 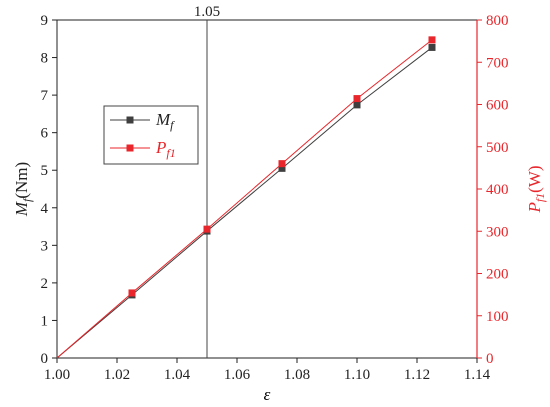 I want to click on bottom-tick-label: 1.08, so click(x=297, y=375).